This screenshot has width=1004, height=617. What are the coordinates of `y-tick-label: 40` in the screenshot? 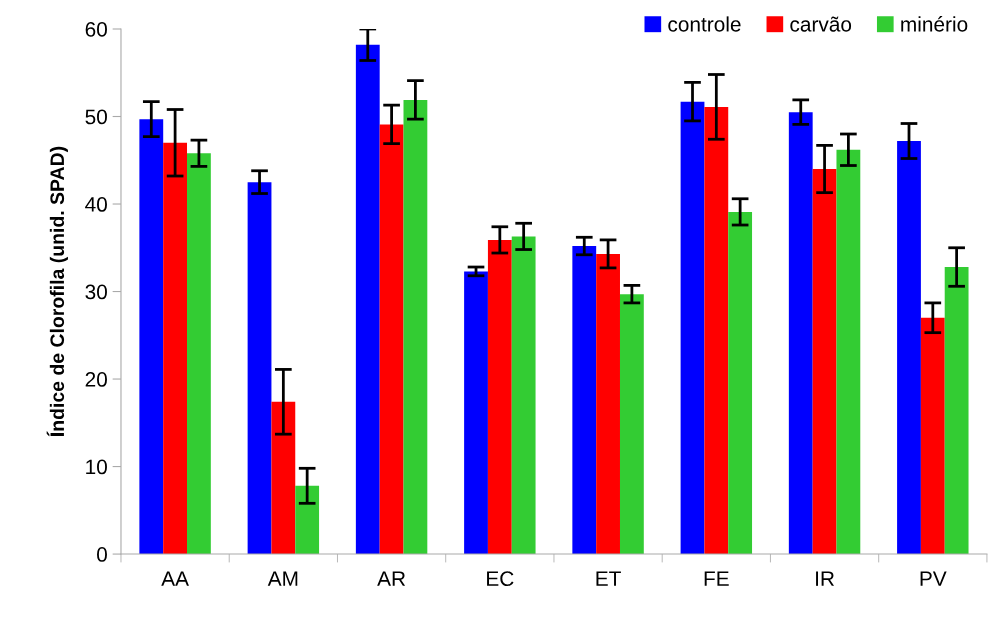 It's located at (96, 204).